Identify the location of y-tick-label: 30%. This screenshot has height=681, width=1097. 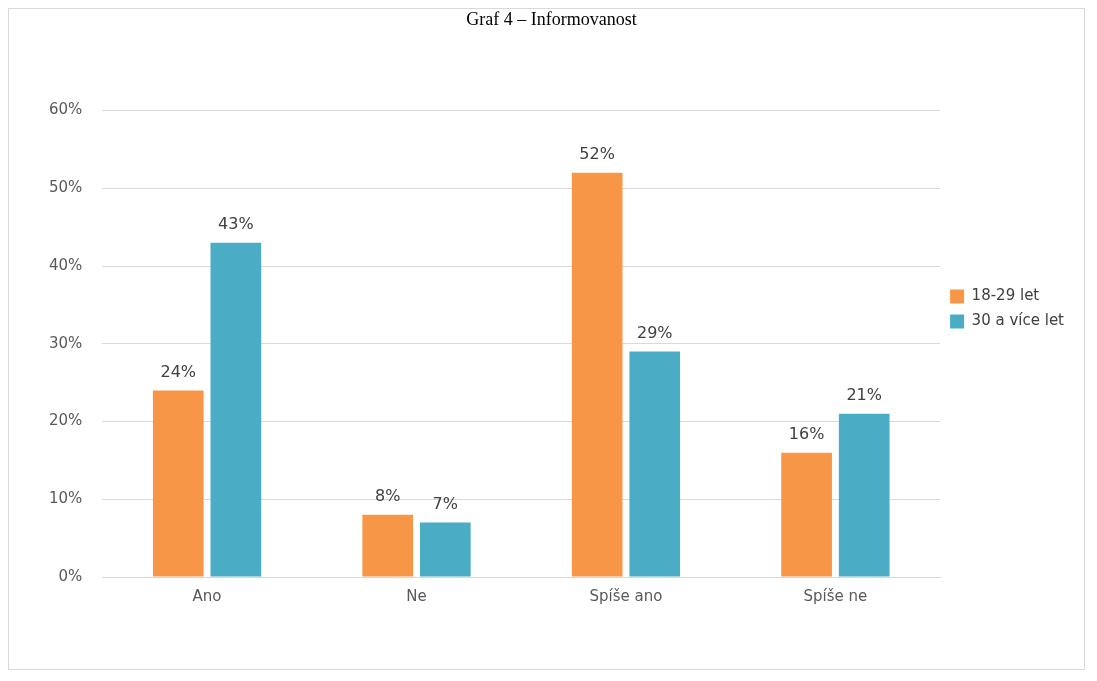
(66, 342).